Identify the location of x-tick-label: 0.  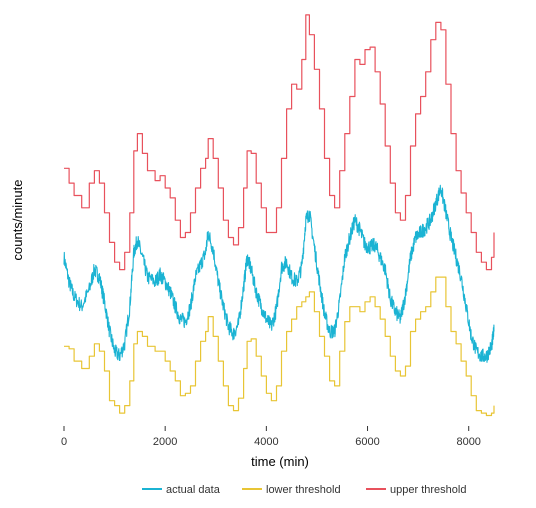
(64, 442).